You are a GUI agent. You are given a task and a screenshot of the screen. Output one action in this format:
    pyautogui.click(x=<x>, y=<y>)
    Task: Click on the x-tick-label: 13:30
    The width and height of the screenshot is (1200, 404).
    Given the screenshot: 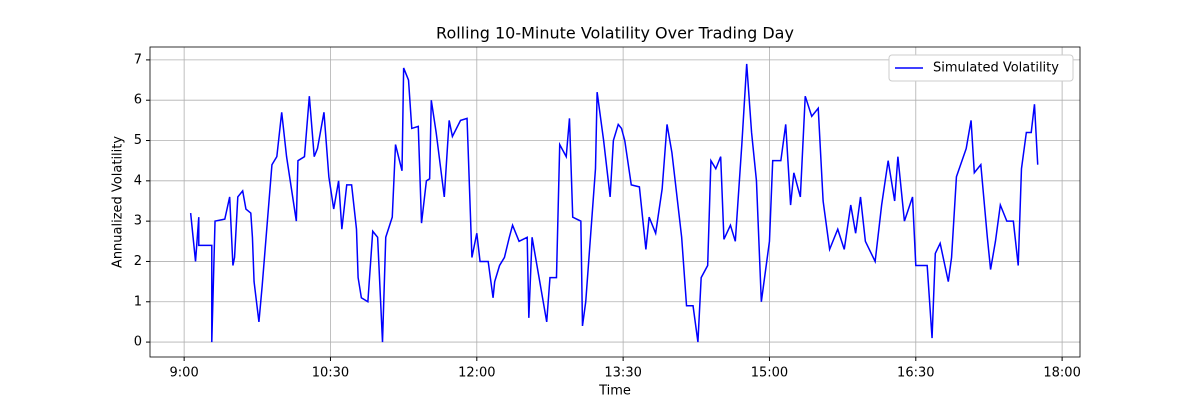 What is the action you would take?
    pyautogui.click(x=622, y=373)
    